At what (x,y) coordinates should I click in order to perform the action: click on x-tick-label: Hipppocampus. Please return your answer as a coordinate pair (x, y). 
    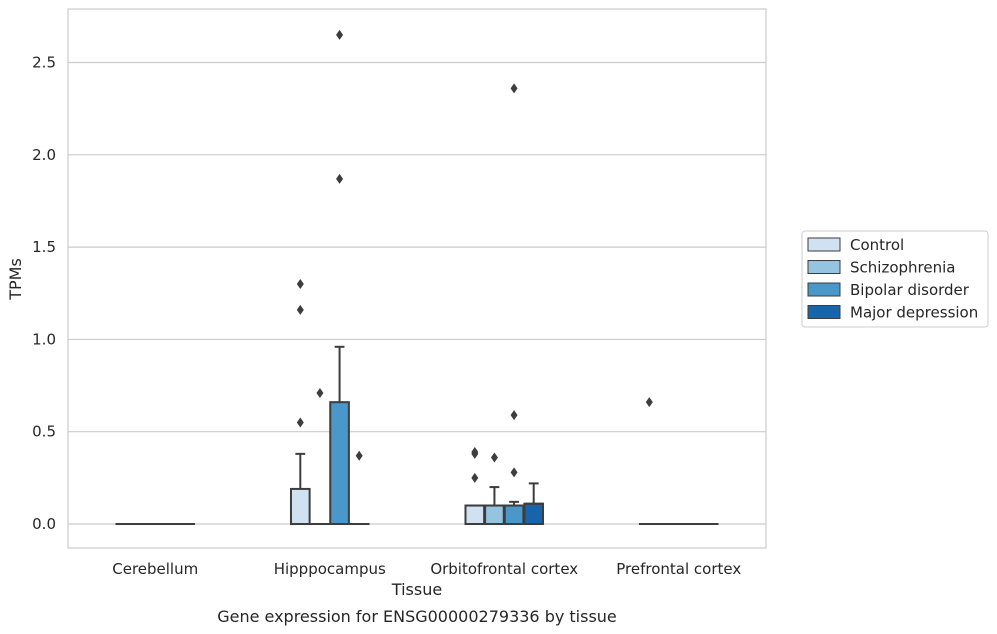
    Looking at the image, I should click on (330, 569).